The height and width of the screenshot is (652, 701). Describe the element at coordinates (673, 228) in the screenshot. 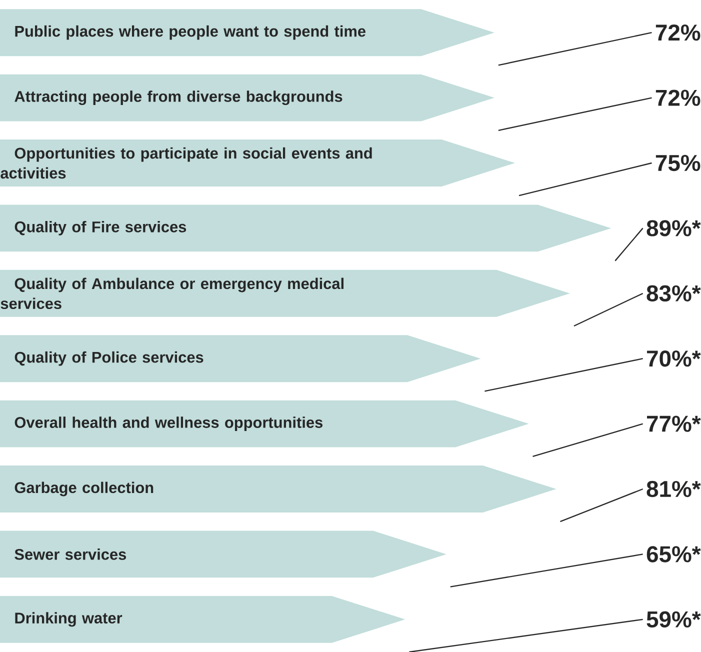

I see `data-label: 89%*` at that location.